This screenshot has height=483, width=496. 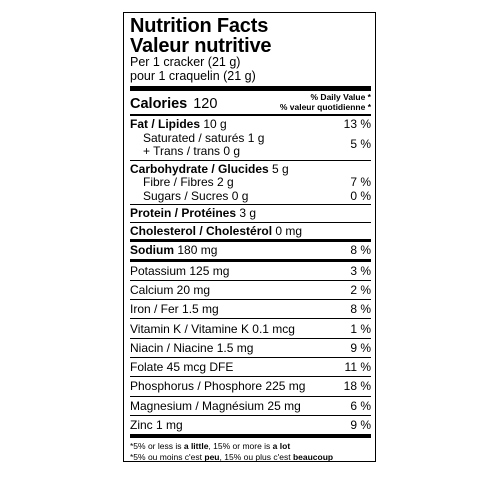 What do you see at coordinates (250, 88) in the screenshot?
I see `thick-divider` at bounding box center [250, 88].